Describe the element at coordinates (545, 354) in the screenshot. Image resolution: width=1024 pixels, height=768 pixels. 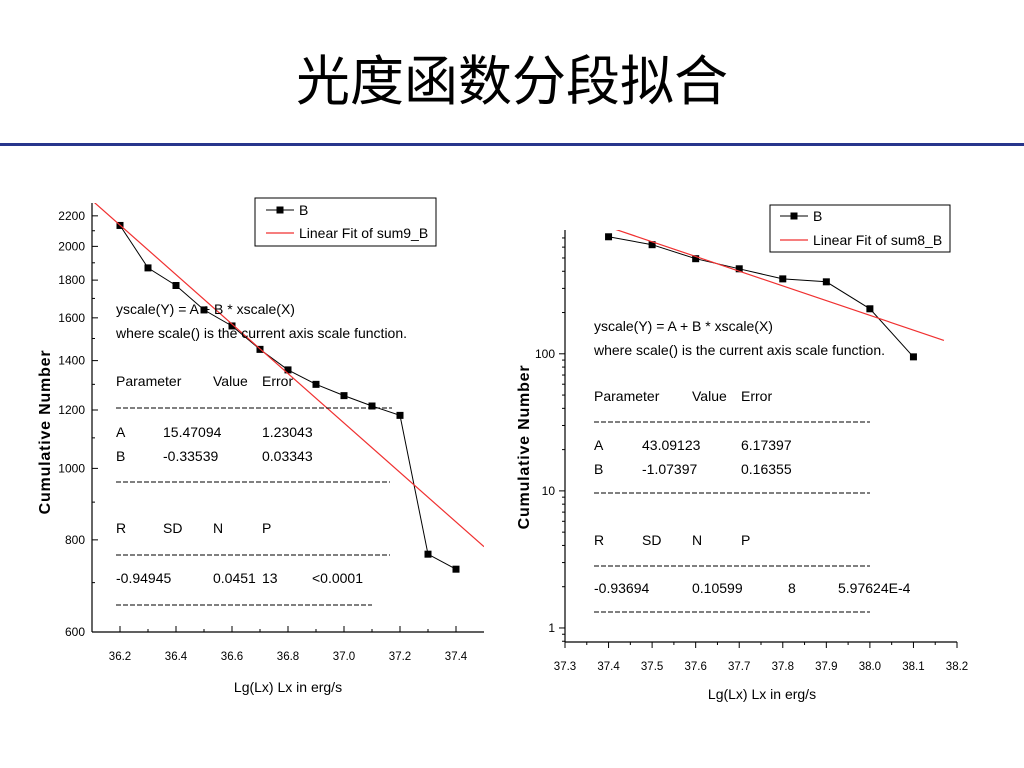
I see `y-tick-label: 100` at that location.